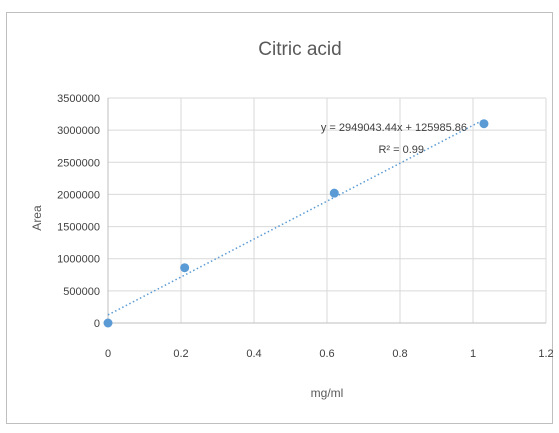 This screenshot has height=433, width=559. Describe the element at coordinates (545, 354) in the screenshot. I see `x-tick-label: 1.2` at that location.